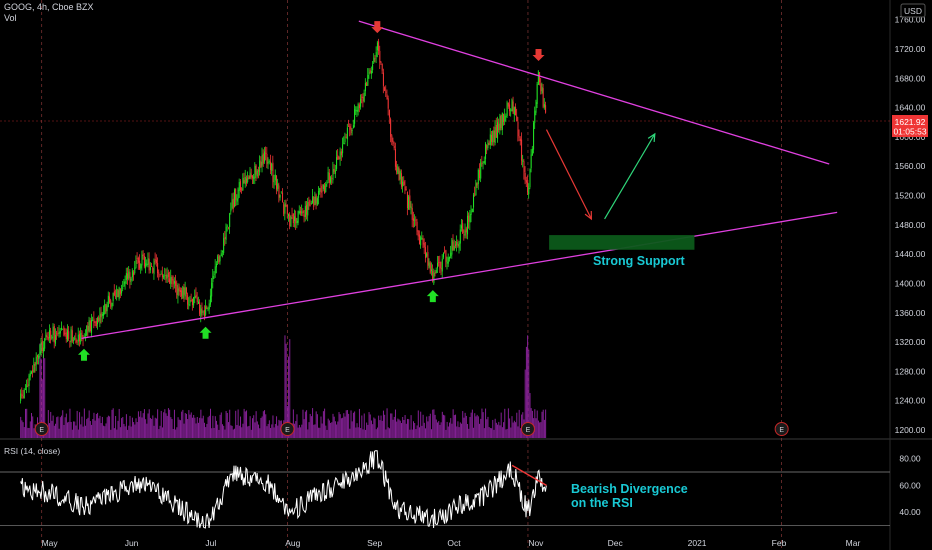 The image size is (932, 550). What do you see at coordinates (910, 196) in the screenshot?
I see `price-tick-label: 1520.00` at bounding box center [910, 196].